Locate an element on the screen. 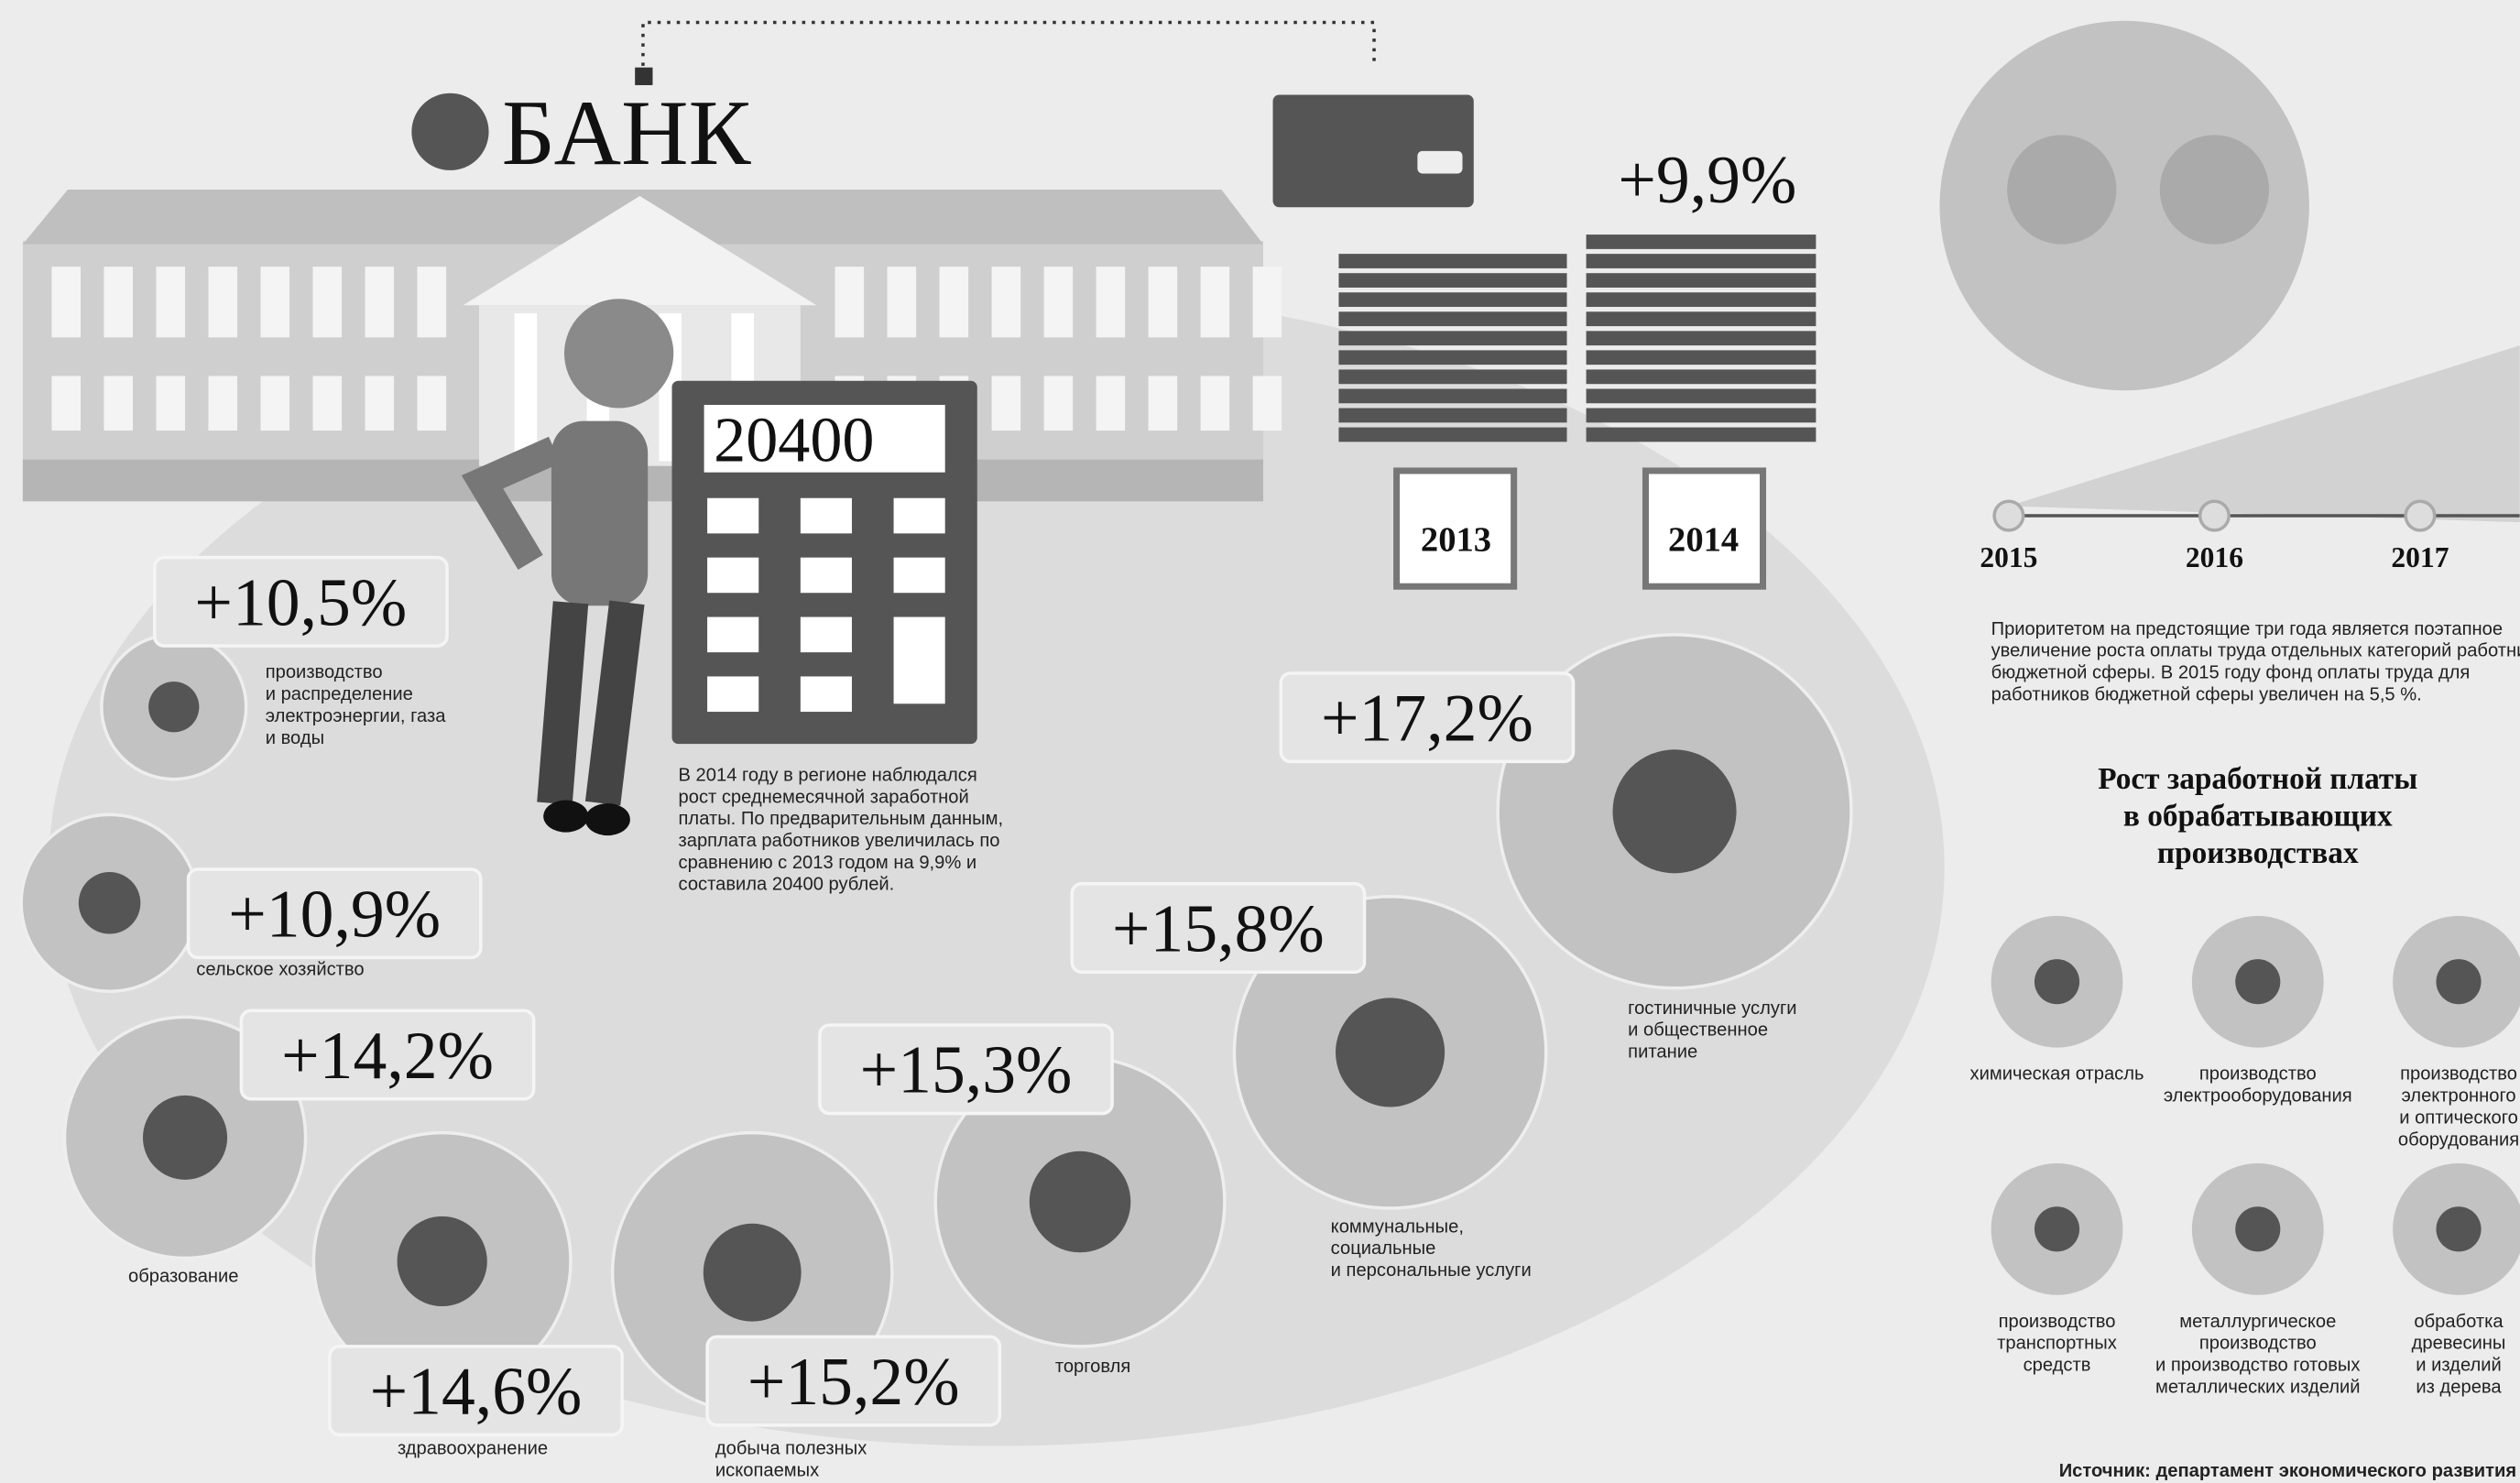 The height and width of the screenshot is (1483, 2520). sector-percent: +10,9% is located at coordinates (334, 914).